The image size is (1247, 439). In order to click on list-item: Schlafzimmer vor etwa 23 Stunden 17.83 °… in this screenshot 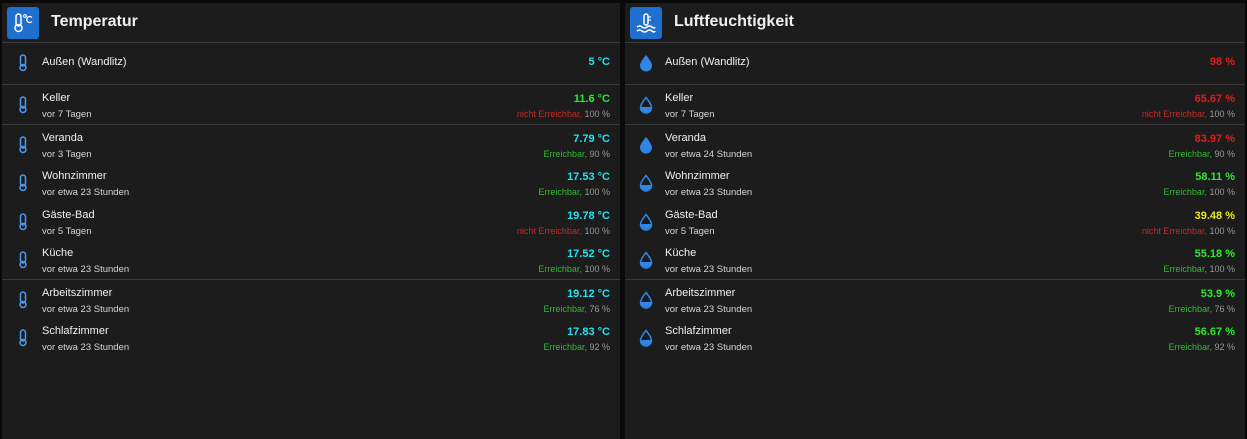, I will do `click(311, 337)`.